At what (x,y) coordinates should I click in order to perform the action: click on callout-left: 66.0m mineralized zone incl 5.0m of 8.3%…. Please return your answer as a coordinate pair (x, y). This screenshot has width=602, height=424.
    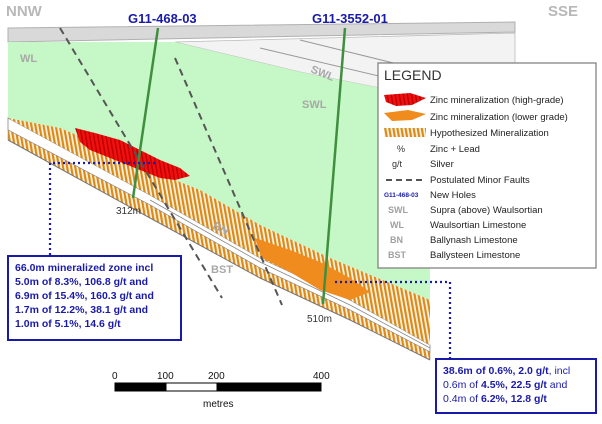
    Looking at the image, I should click on (94, 298).